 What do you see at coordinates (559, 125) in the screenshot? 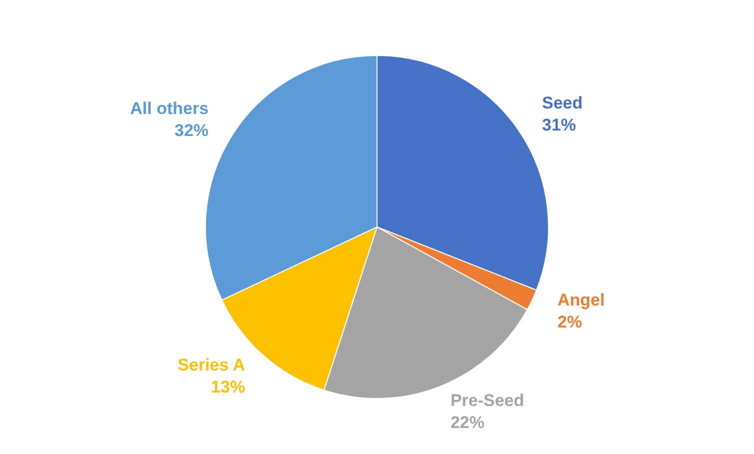
I see `data-label: 31%` at bounding box center [559, 125].